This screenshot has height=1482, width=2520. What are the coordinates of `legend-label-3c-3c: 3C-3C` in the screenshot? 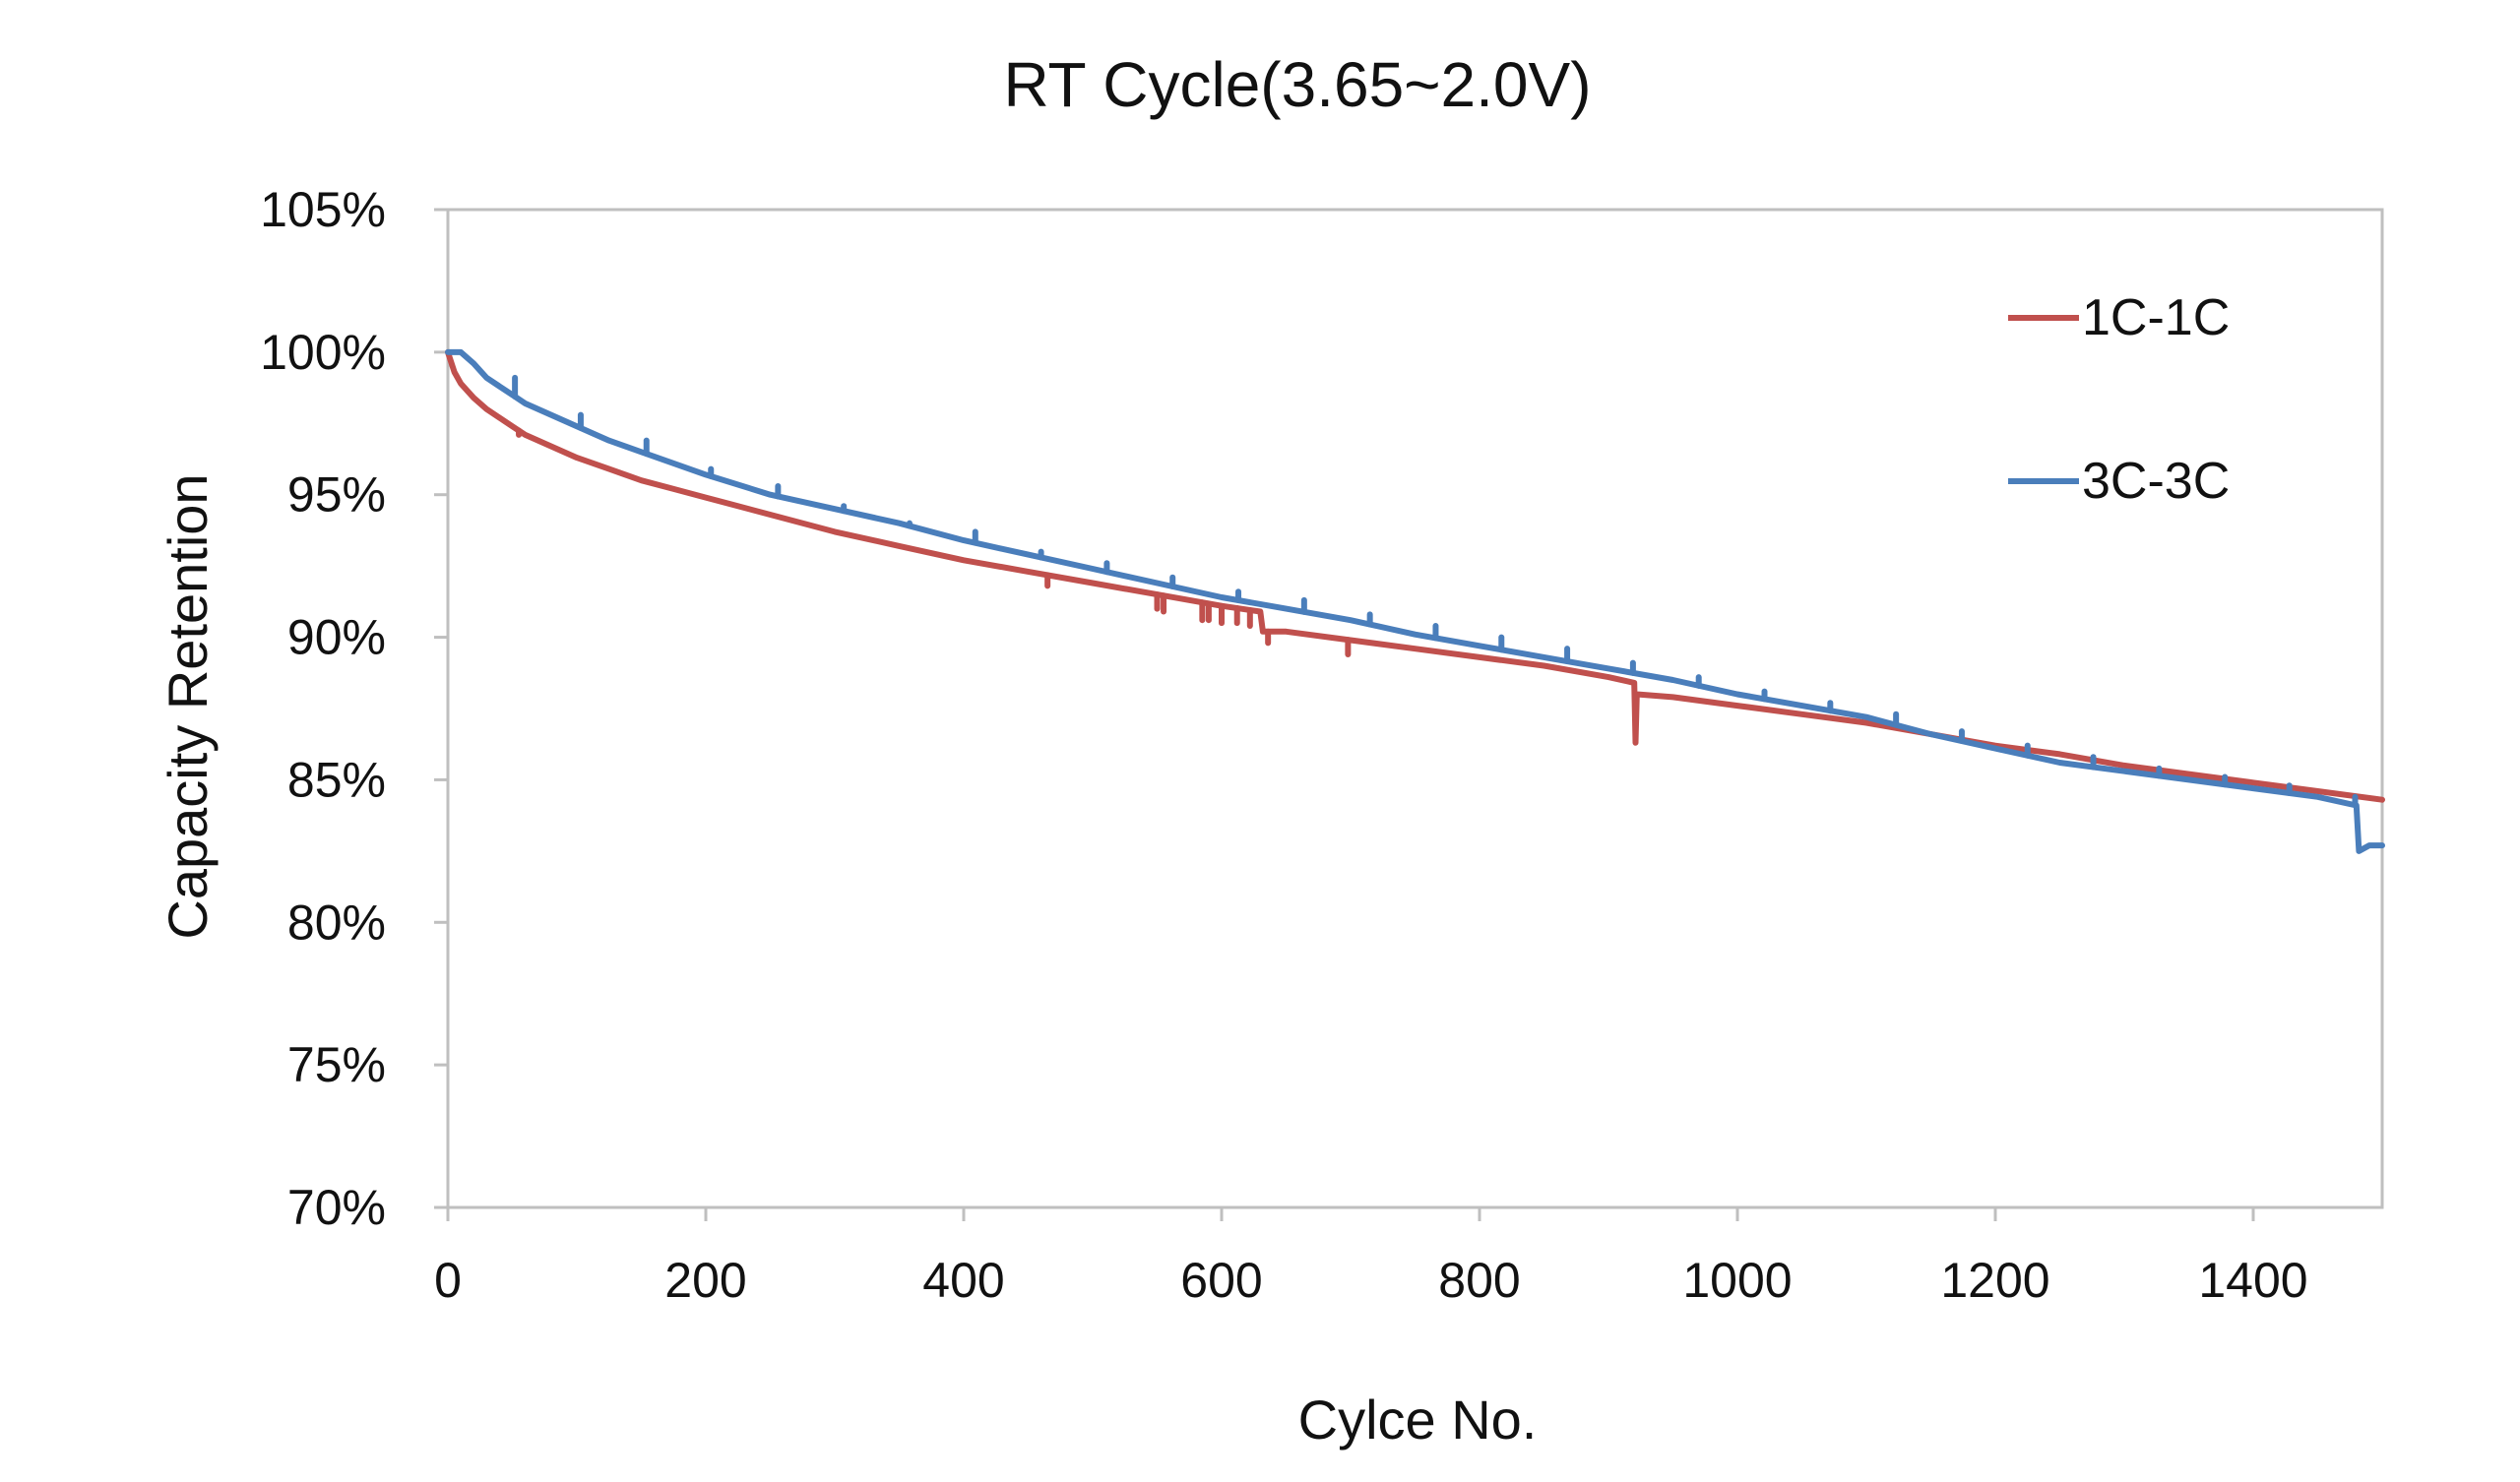 It's located at (2156, 481).